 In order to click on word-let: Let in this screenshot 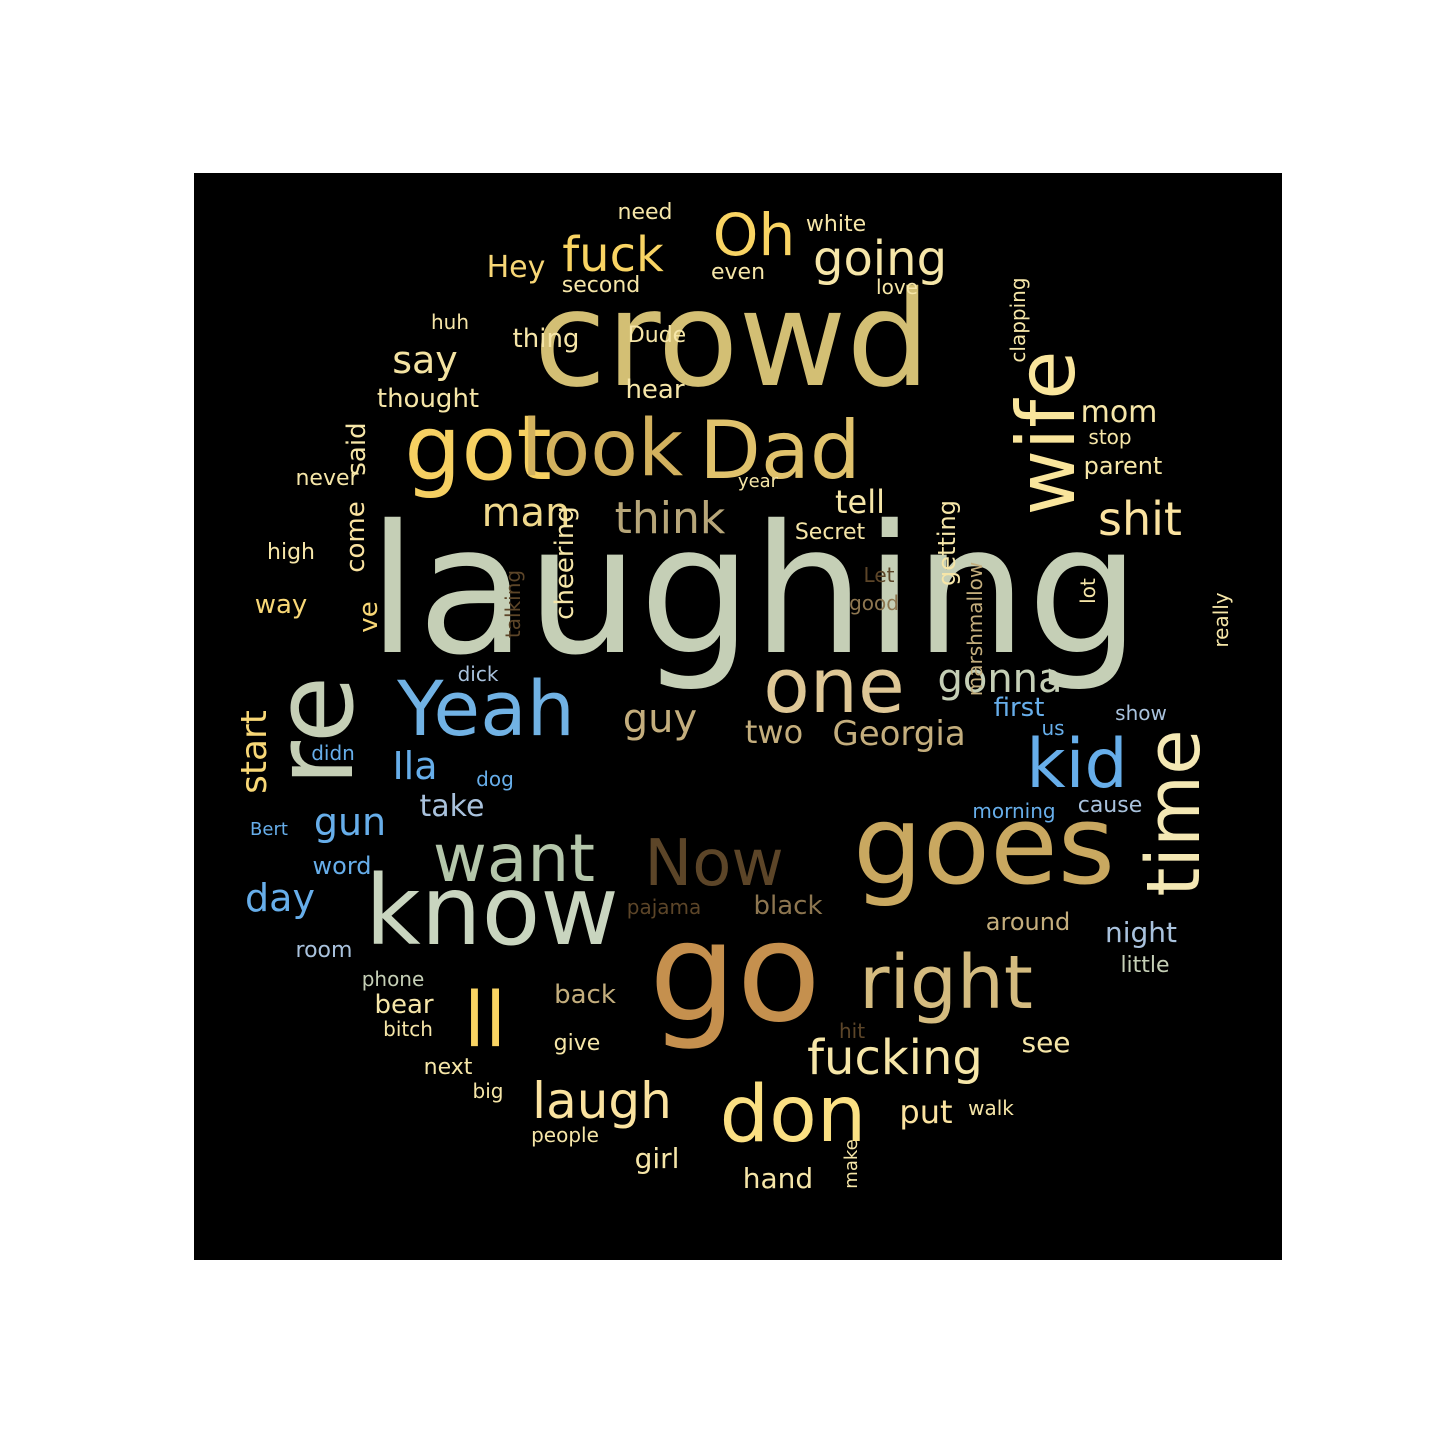, I will do `click(879, 575)`.